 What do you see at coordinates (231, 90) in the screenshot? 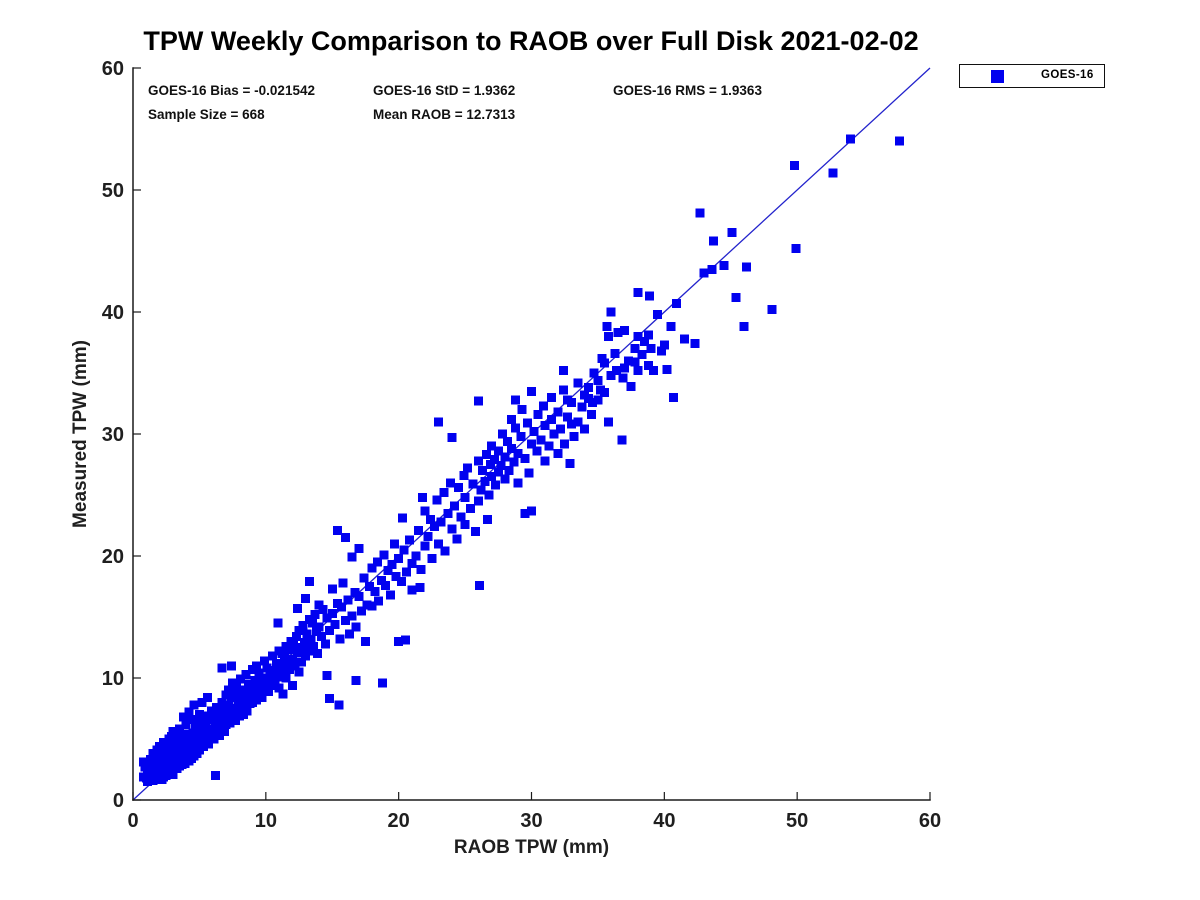
I see `stat-bias: GOES-16 Bias = -0.021542` at bounding box center [231, 90].